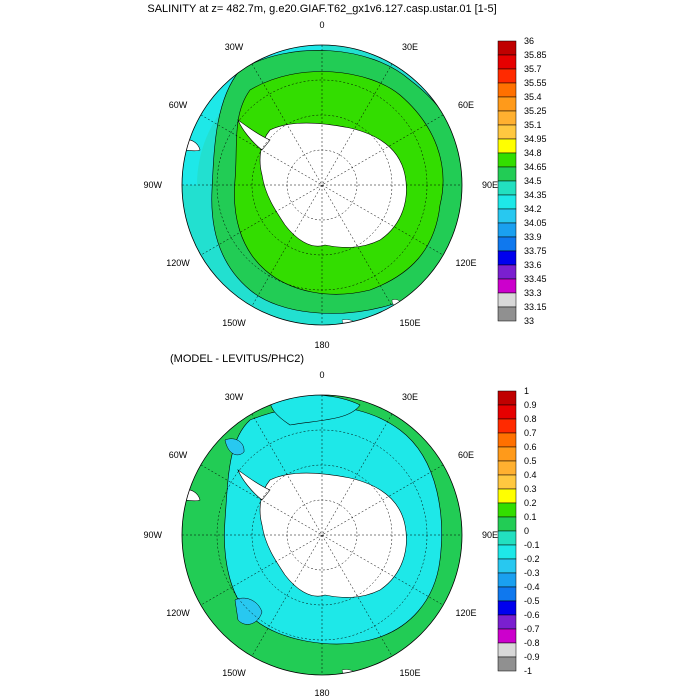 This screenshot has height=700, width=700. Describe the element at coordinates (530, 405) in the screenshot. I see `colorbar-label: 0.9` at that location.